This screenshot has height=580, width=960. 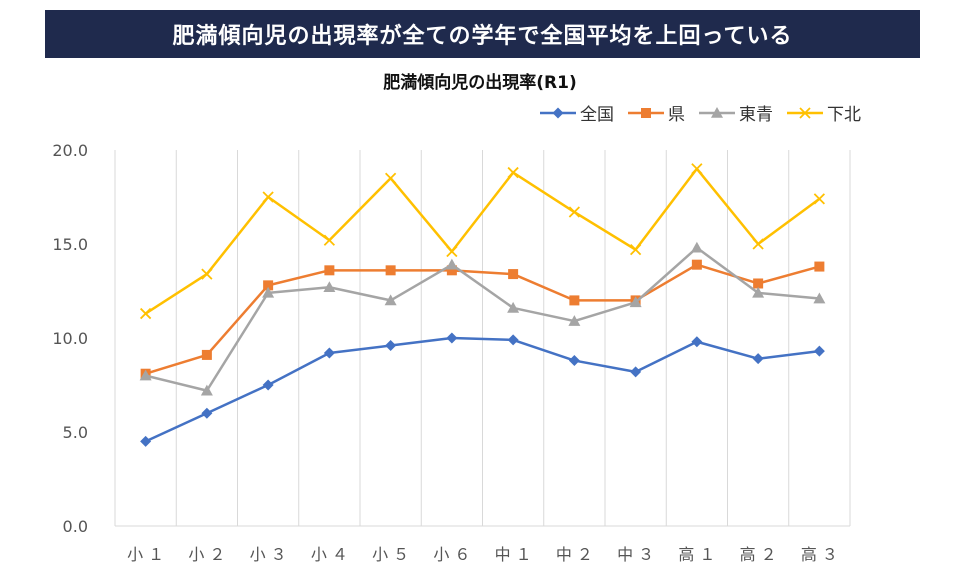 What do you see at coordinates (676, 115) in the screenshot?
I see `legend-label: 県` at bounding box center [676, 115].